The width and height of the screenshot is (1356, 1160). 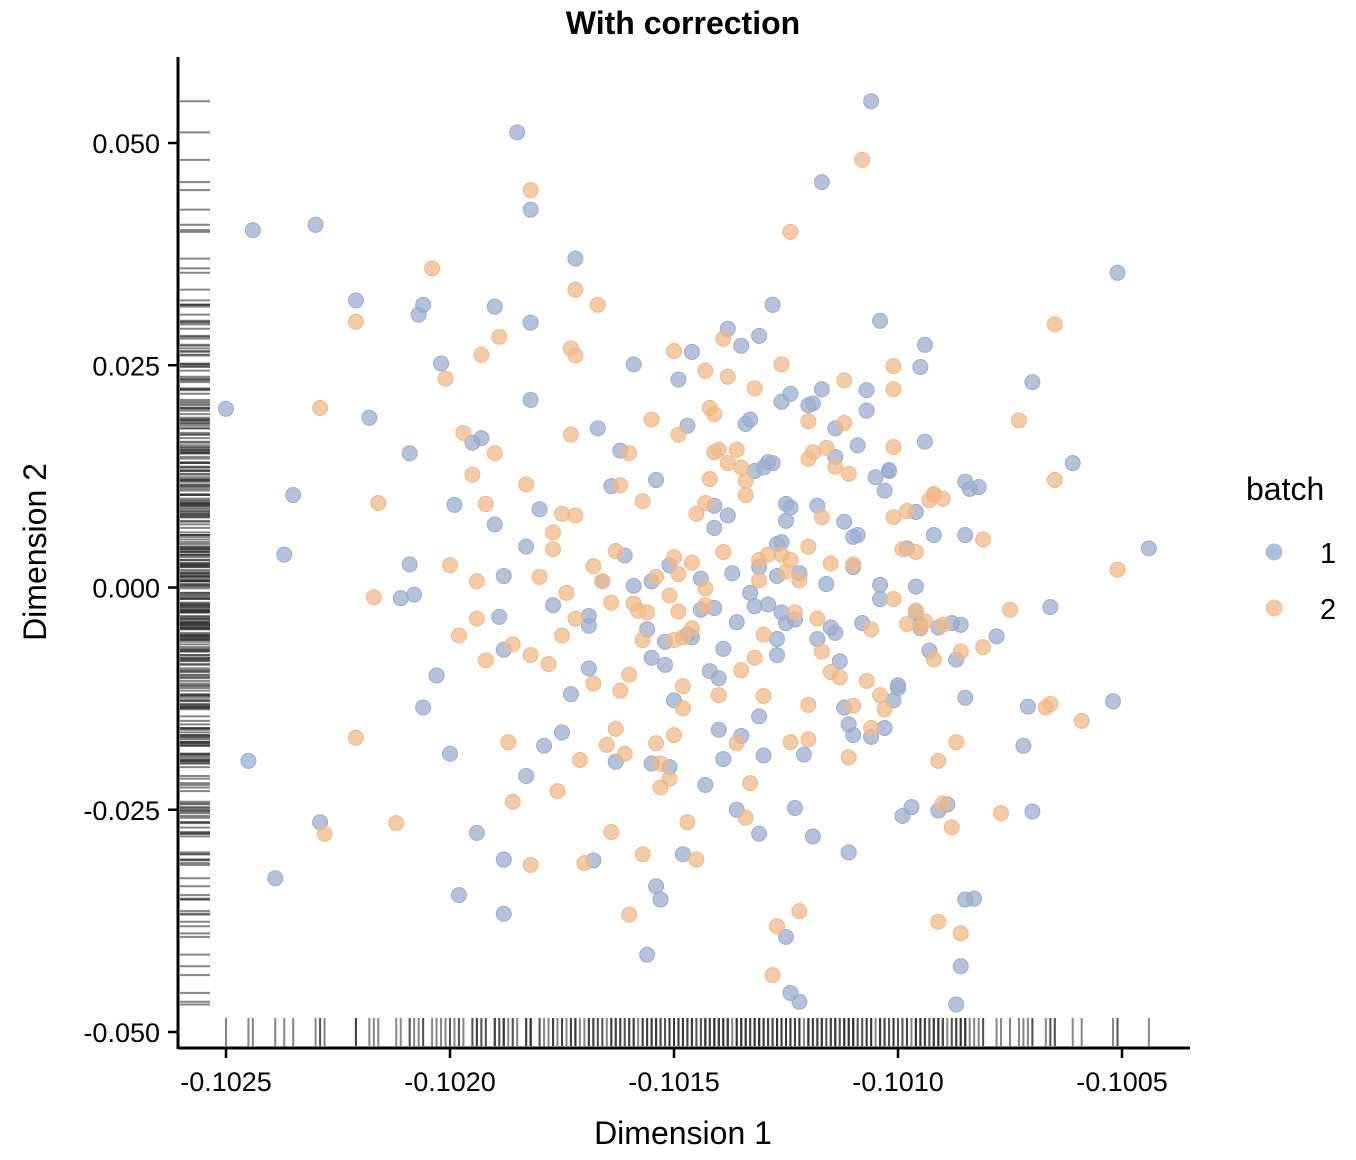 I want to click on y-tick-label: 0.050, so click(x=126, y=144).